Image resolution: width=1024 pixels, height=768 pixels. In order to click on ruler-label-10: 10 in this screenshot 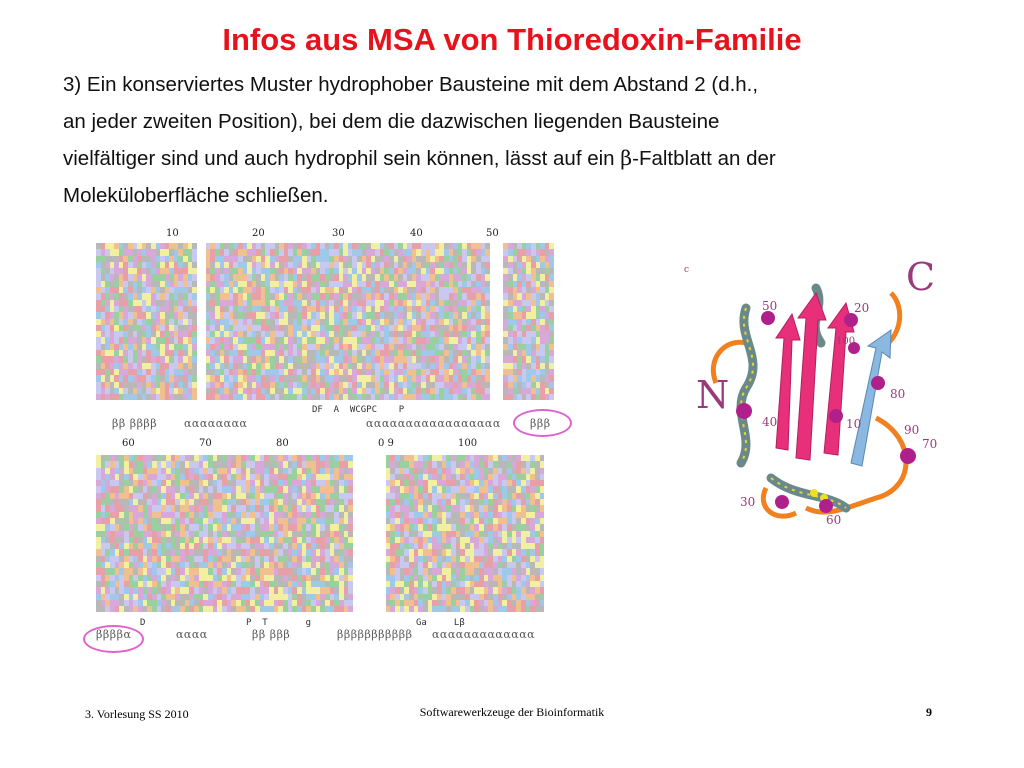, I will do `click(172, 233)`.